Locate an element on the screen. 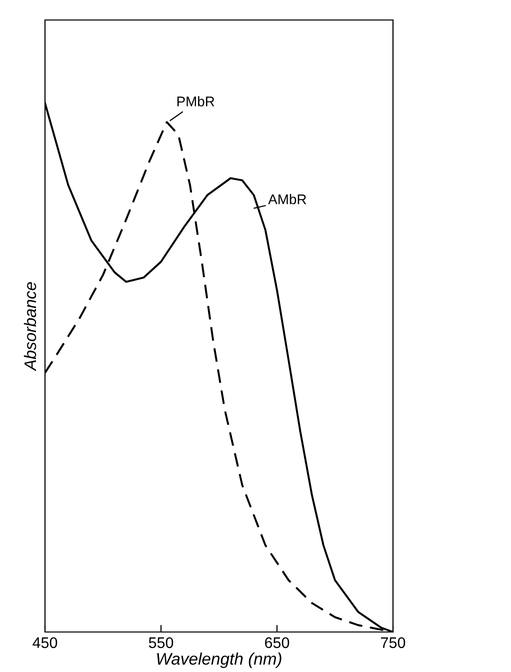 This screenshot has width=511, height=672. x-tick-label: 650 is located at coordinates (277, 642).